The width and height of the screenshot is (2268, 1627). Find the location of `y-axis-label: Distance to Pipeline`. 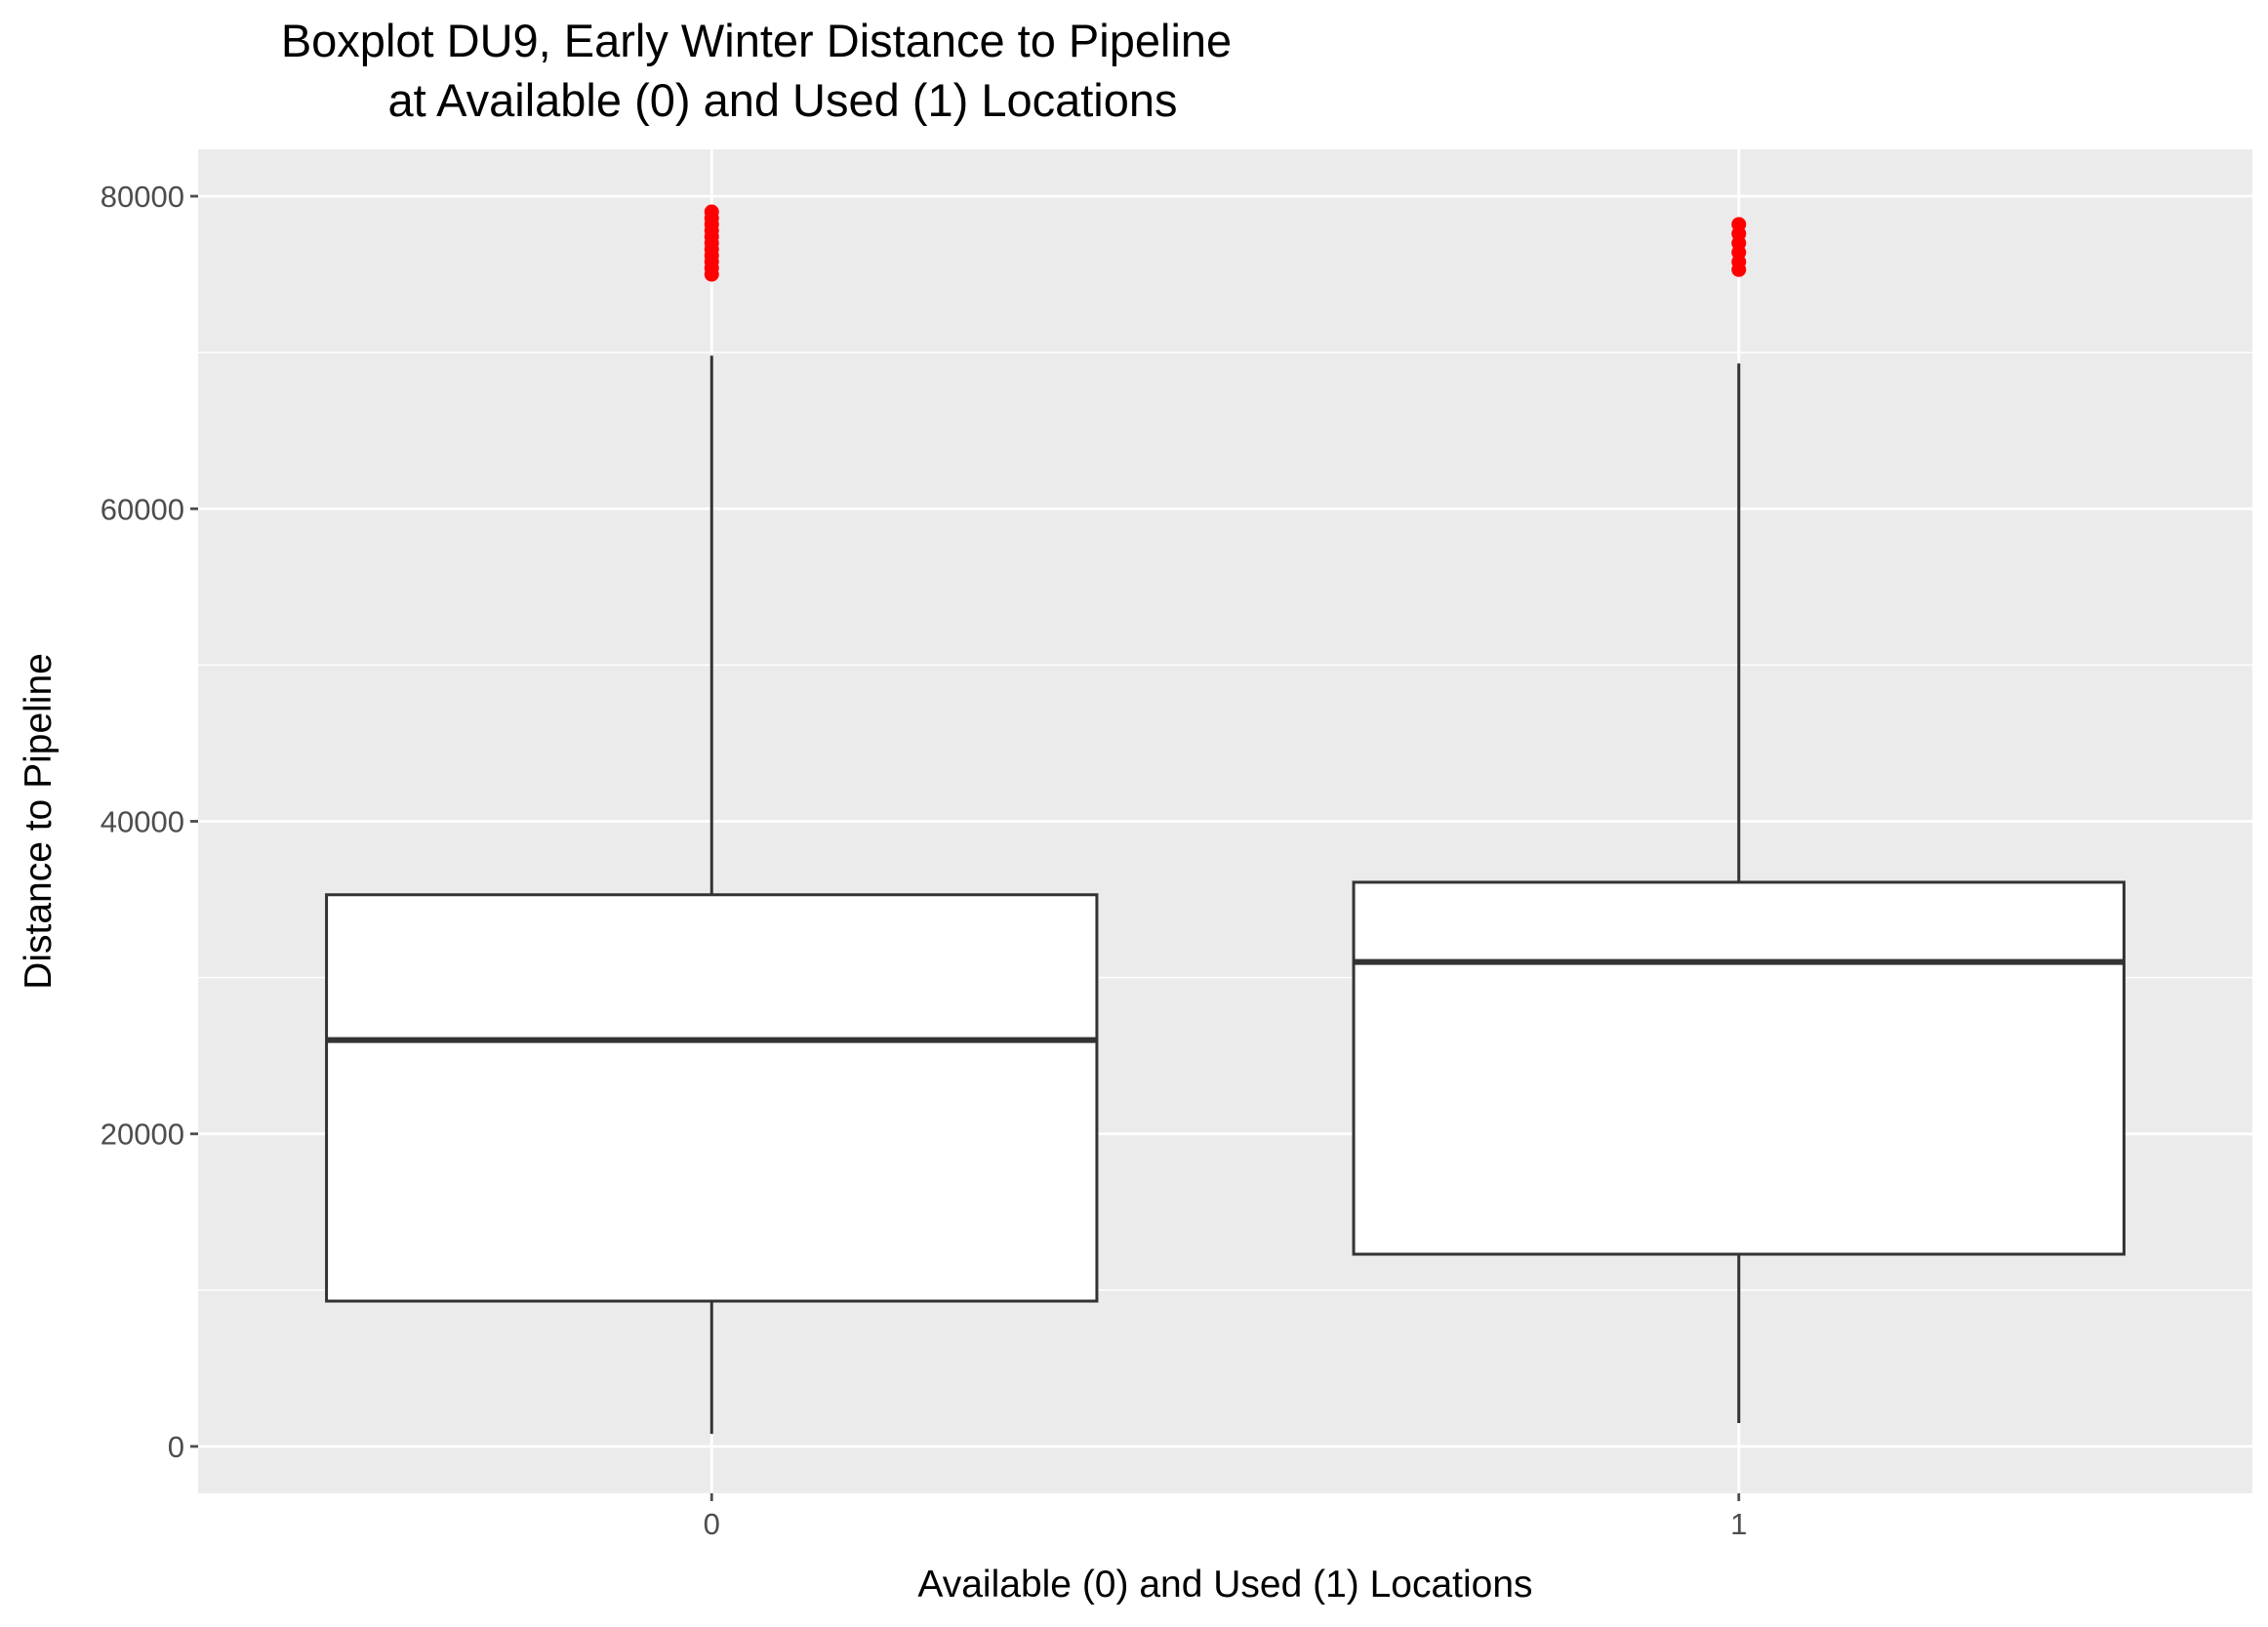

y-axis-label: Distance to Pipeline is located at coordinates (39, 822).